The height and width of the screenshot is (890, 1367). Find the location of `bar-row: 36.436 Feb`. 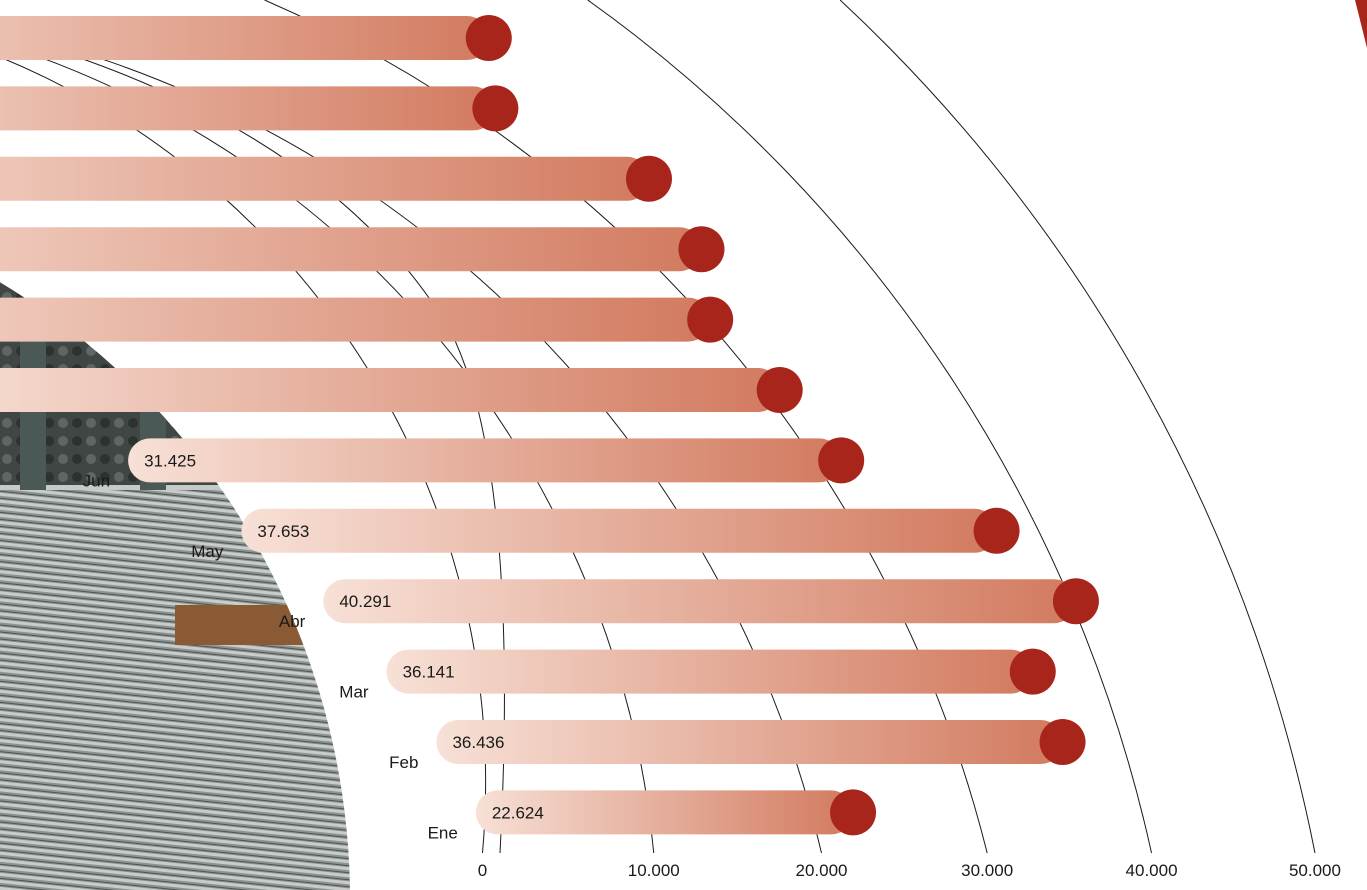

bar-row: 36.436 Feb is located at coordinates (737, 745).